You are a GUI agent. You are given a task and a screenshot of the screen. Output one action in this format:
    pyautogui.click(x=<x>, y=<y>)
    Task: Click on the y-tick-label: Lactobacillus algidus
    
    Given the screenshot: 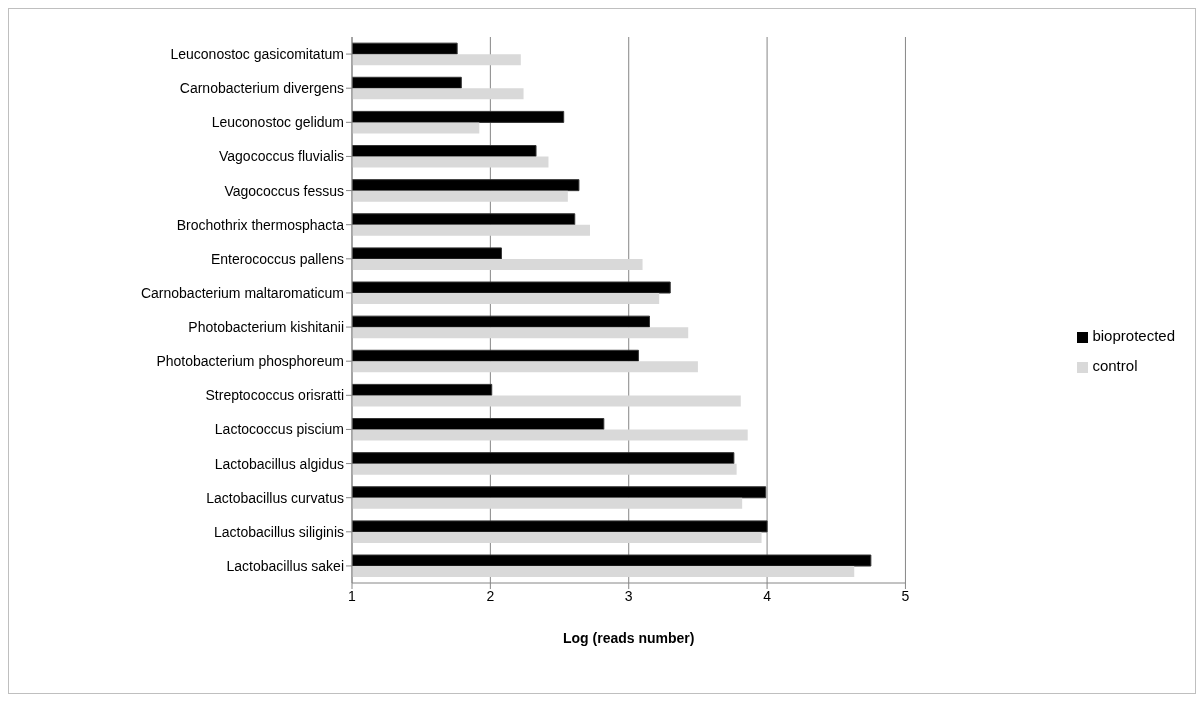 What is the action you would take?
    pyautogui.click(x=279, y=463)
    